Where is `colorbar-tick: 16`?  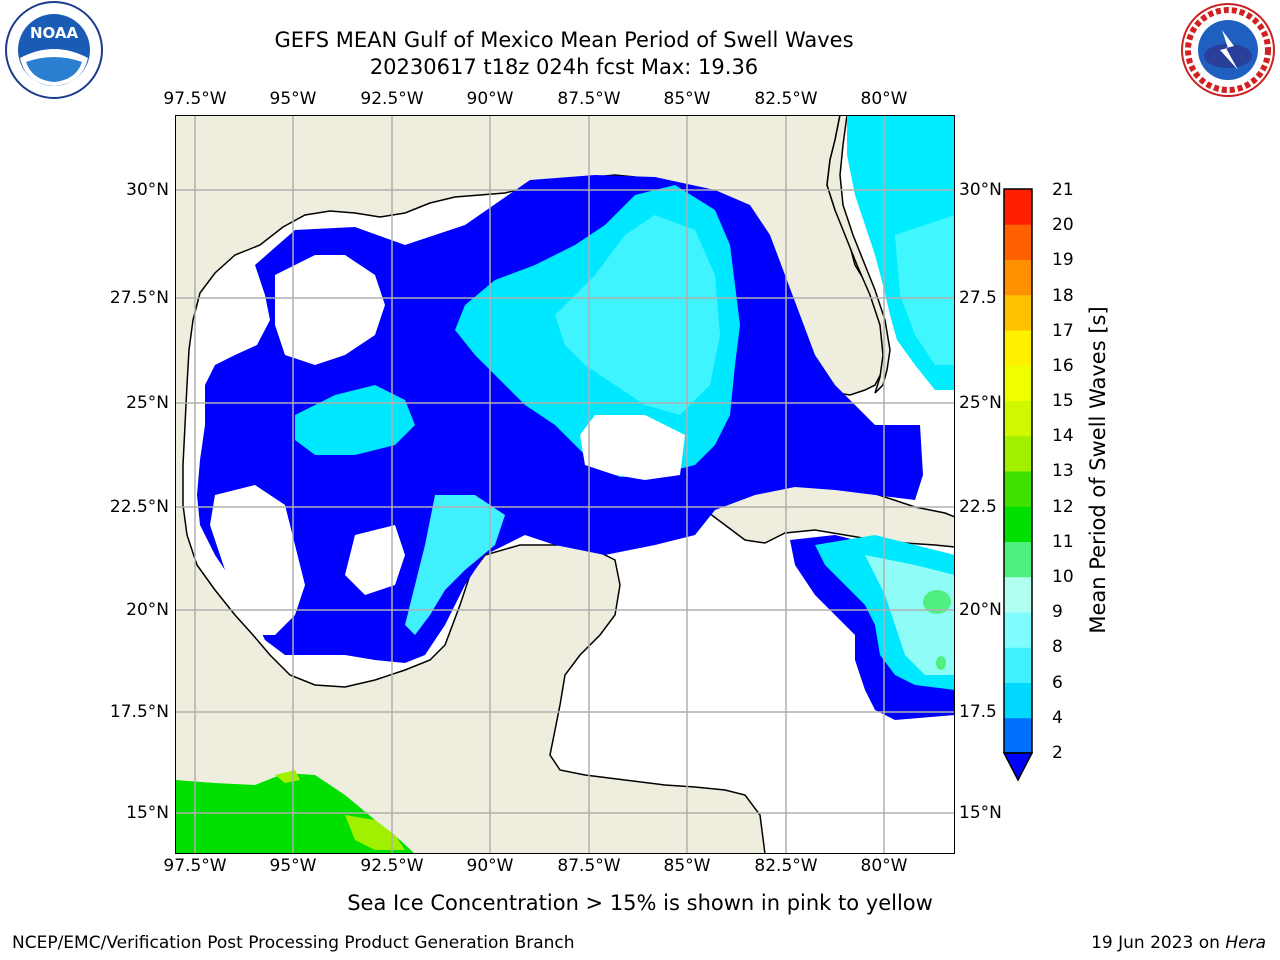
colorbar-tick: 16 is located at coordinates (1063, 366).